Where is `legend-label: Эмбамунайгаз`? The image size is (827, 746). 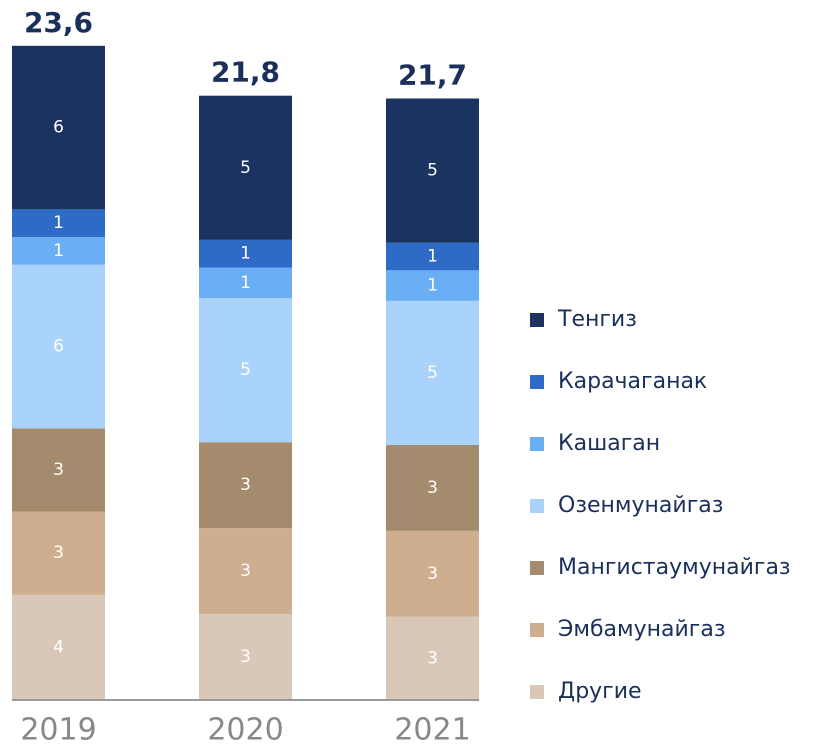 legend-label: Эмбамунайгаз is located at coordinates (642, 629).